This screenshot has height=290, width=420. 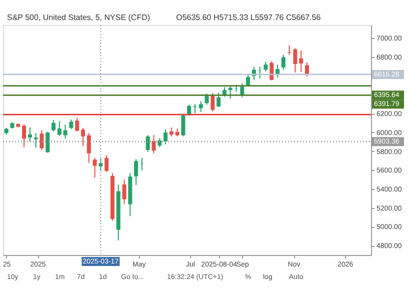 What do you see at coordinates (78, 17) in the screenshot?
I see `chart-title: S&P 500, United States, 5, NYSE (CFD)` at bounding box center [78, 17].